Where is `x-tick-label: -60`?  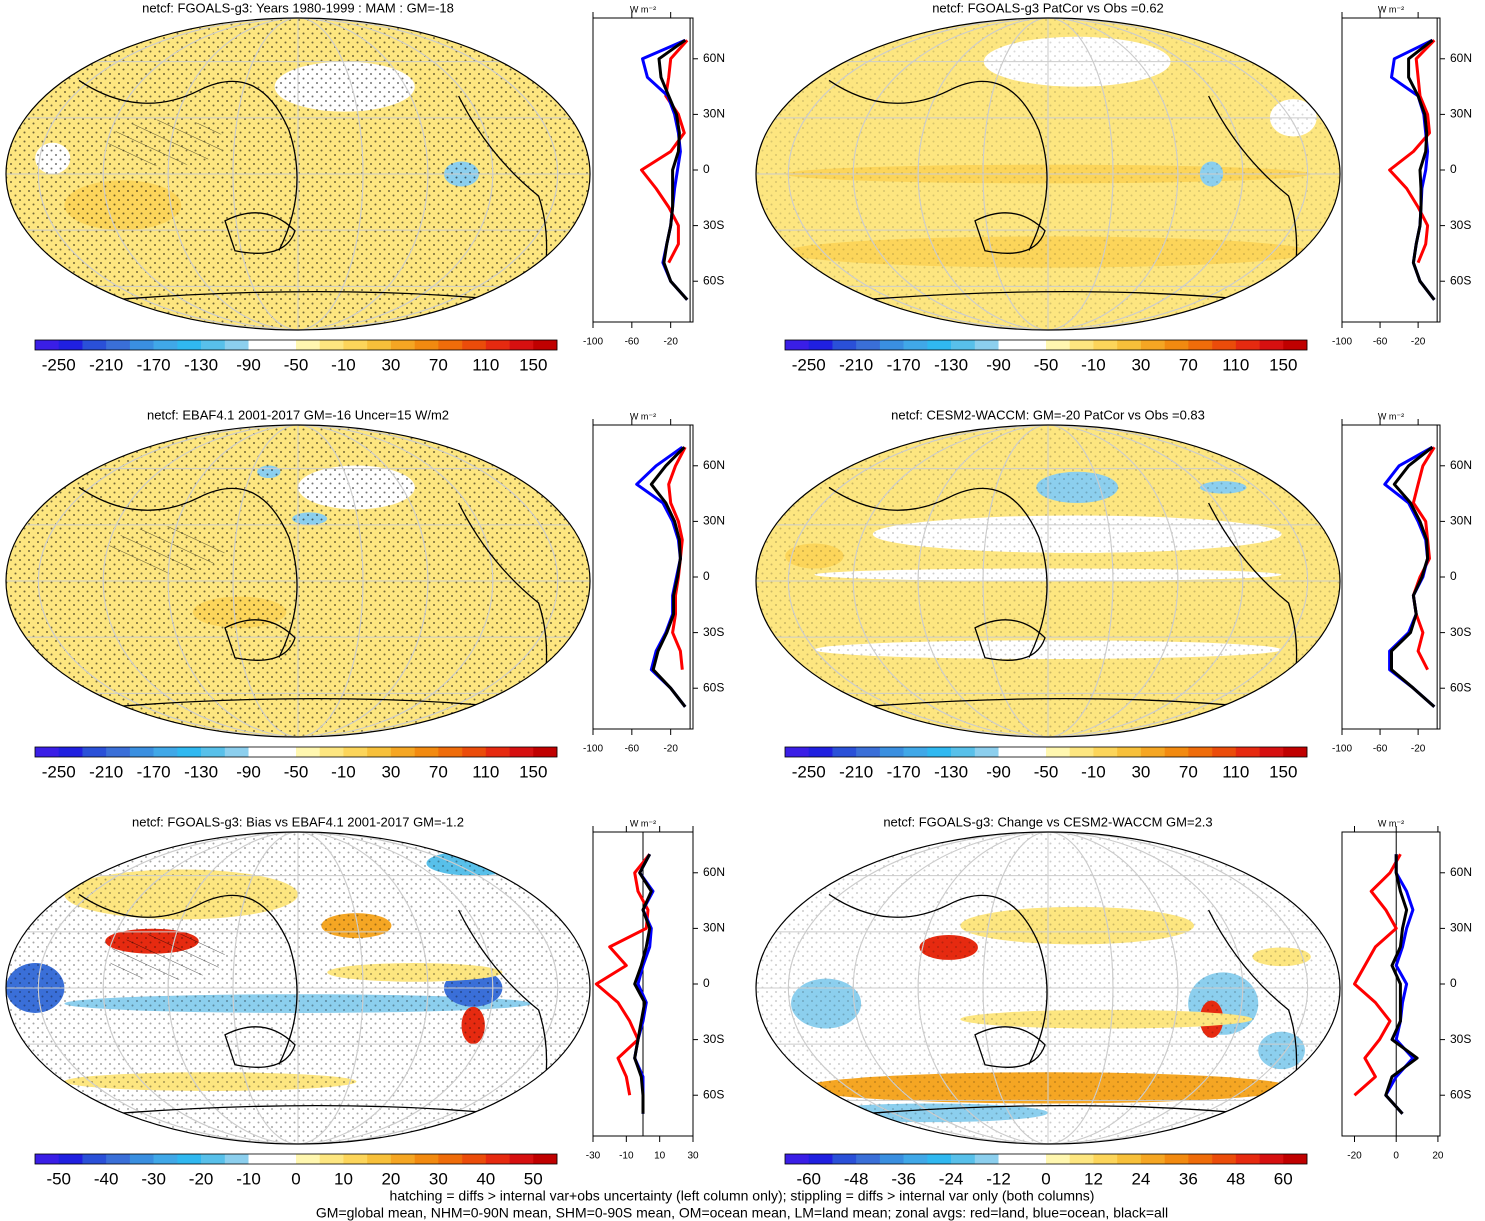 x-tick-label: -60 is located at coordinates (632, 342).